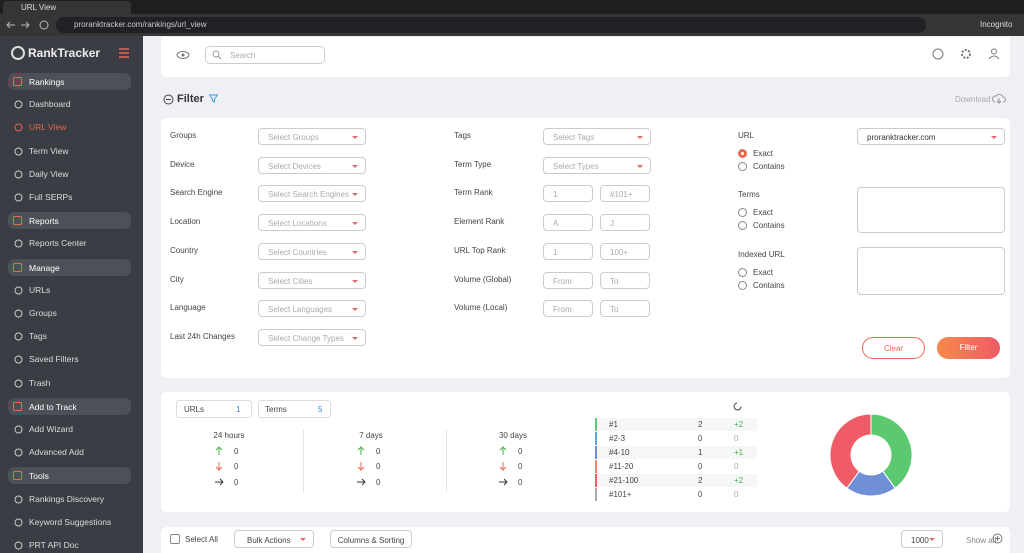  What do you see at coordinates (38, 336) in the screenshot?
I see `nav-item: Tags` at bounding box center [38, 336].